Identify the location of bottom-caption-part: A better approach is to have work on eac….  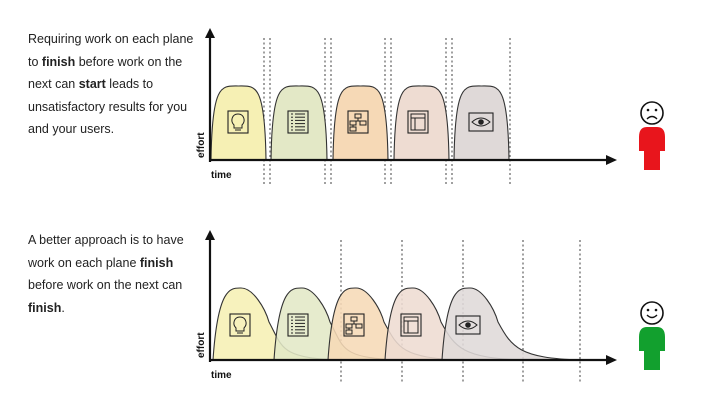
(106, 251).